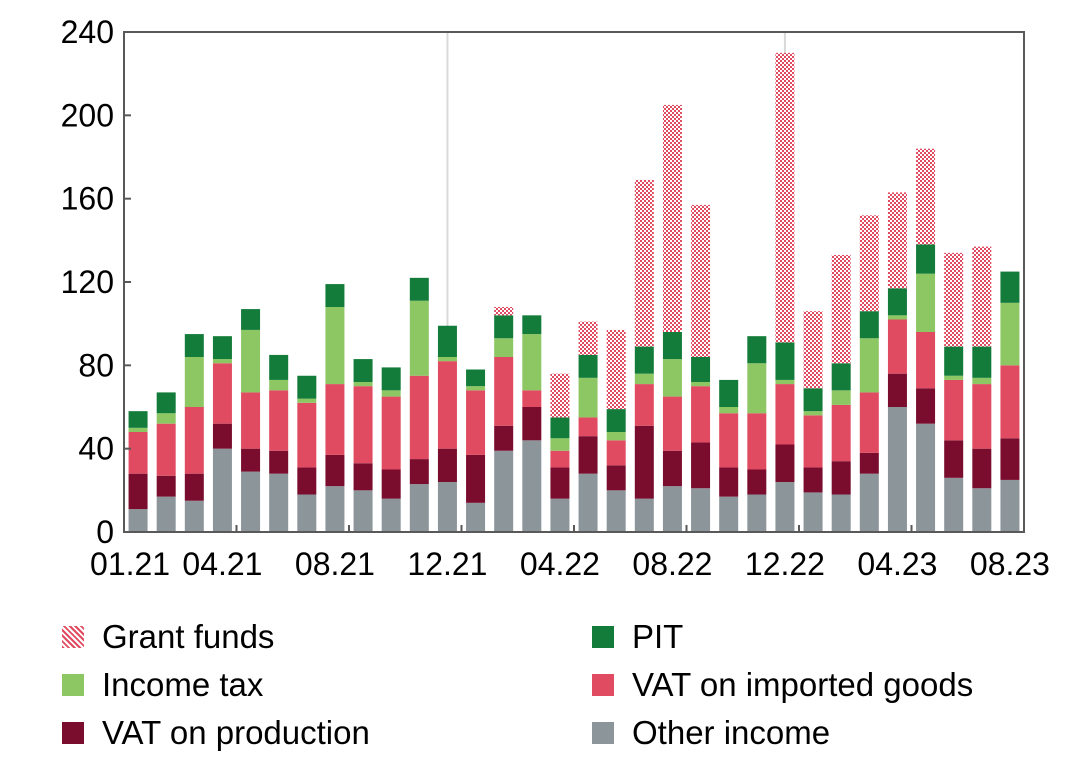  Describe the element at coordinates (603, 733) in the screenshot. I see `legend-swatch-other-income` at that location.